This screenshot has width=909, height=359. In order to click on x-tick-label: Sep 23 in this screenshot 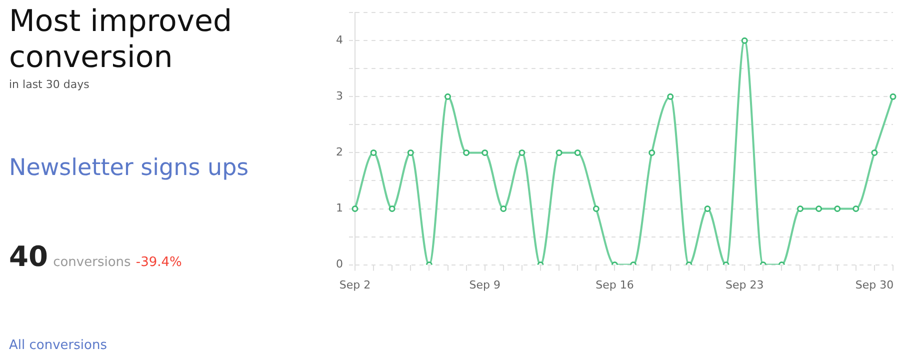, I will do `click(744, 285)`.